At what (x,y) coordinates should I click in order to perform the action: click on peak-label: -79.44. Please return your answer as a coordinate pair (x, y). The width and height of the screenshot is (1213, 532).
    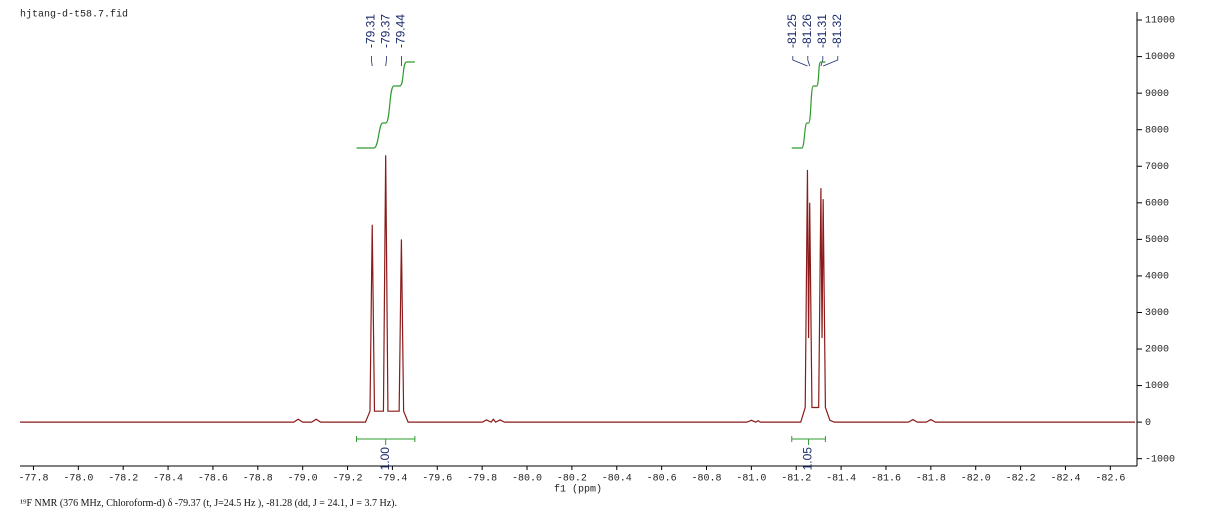
    Looking at the image, I should click on (401, 31).